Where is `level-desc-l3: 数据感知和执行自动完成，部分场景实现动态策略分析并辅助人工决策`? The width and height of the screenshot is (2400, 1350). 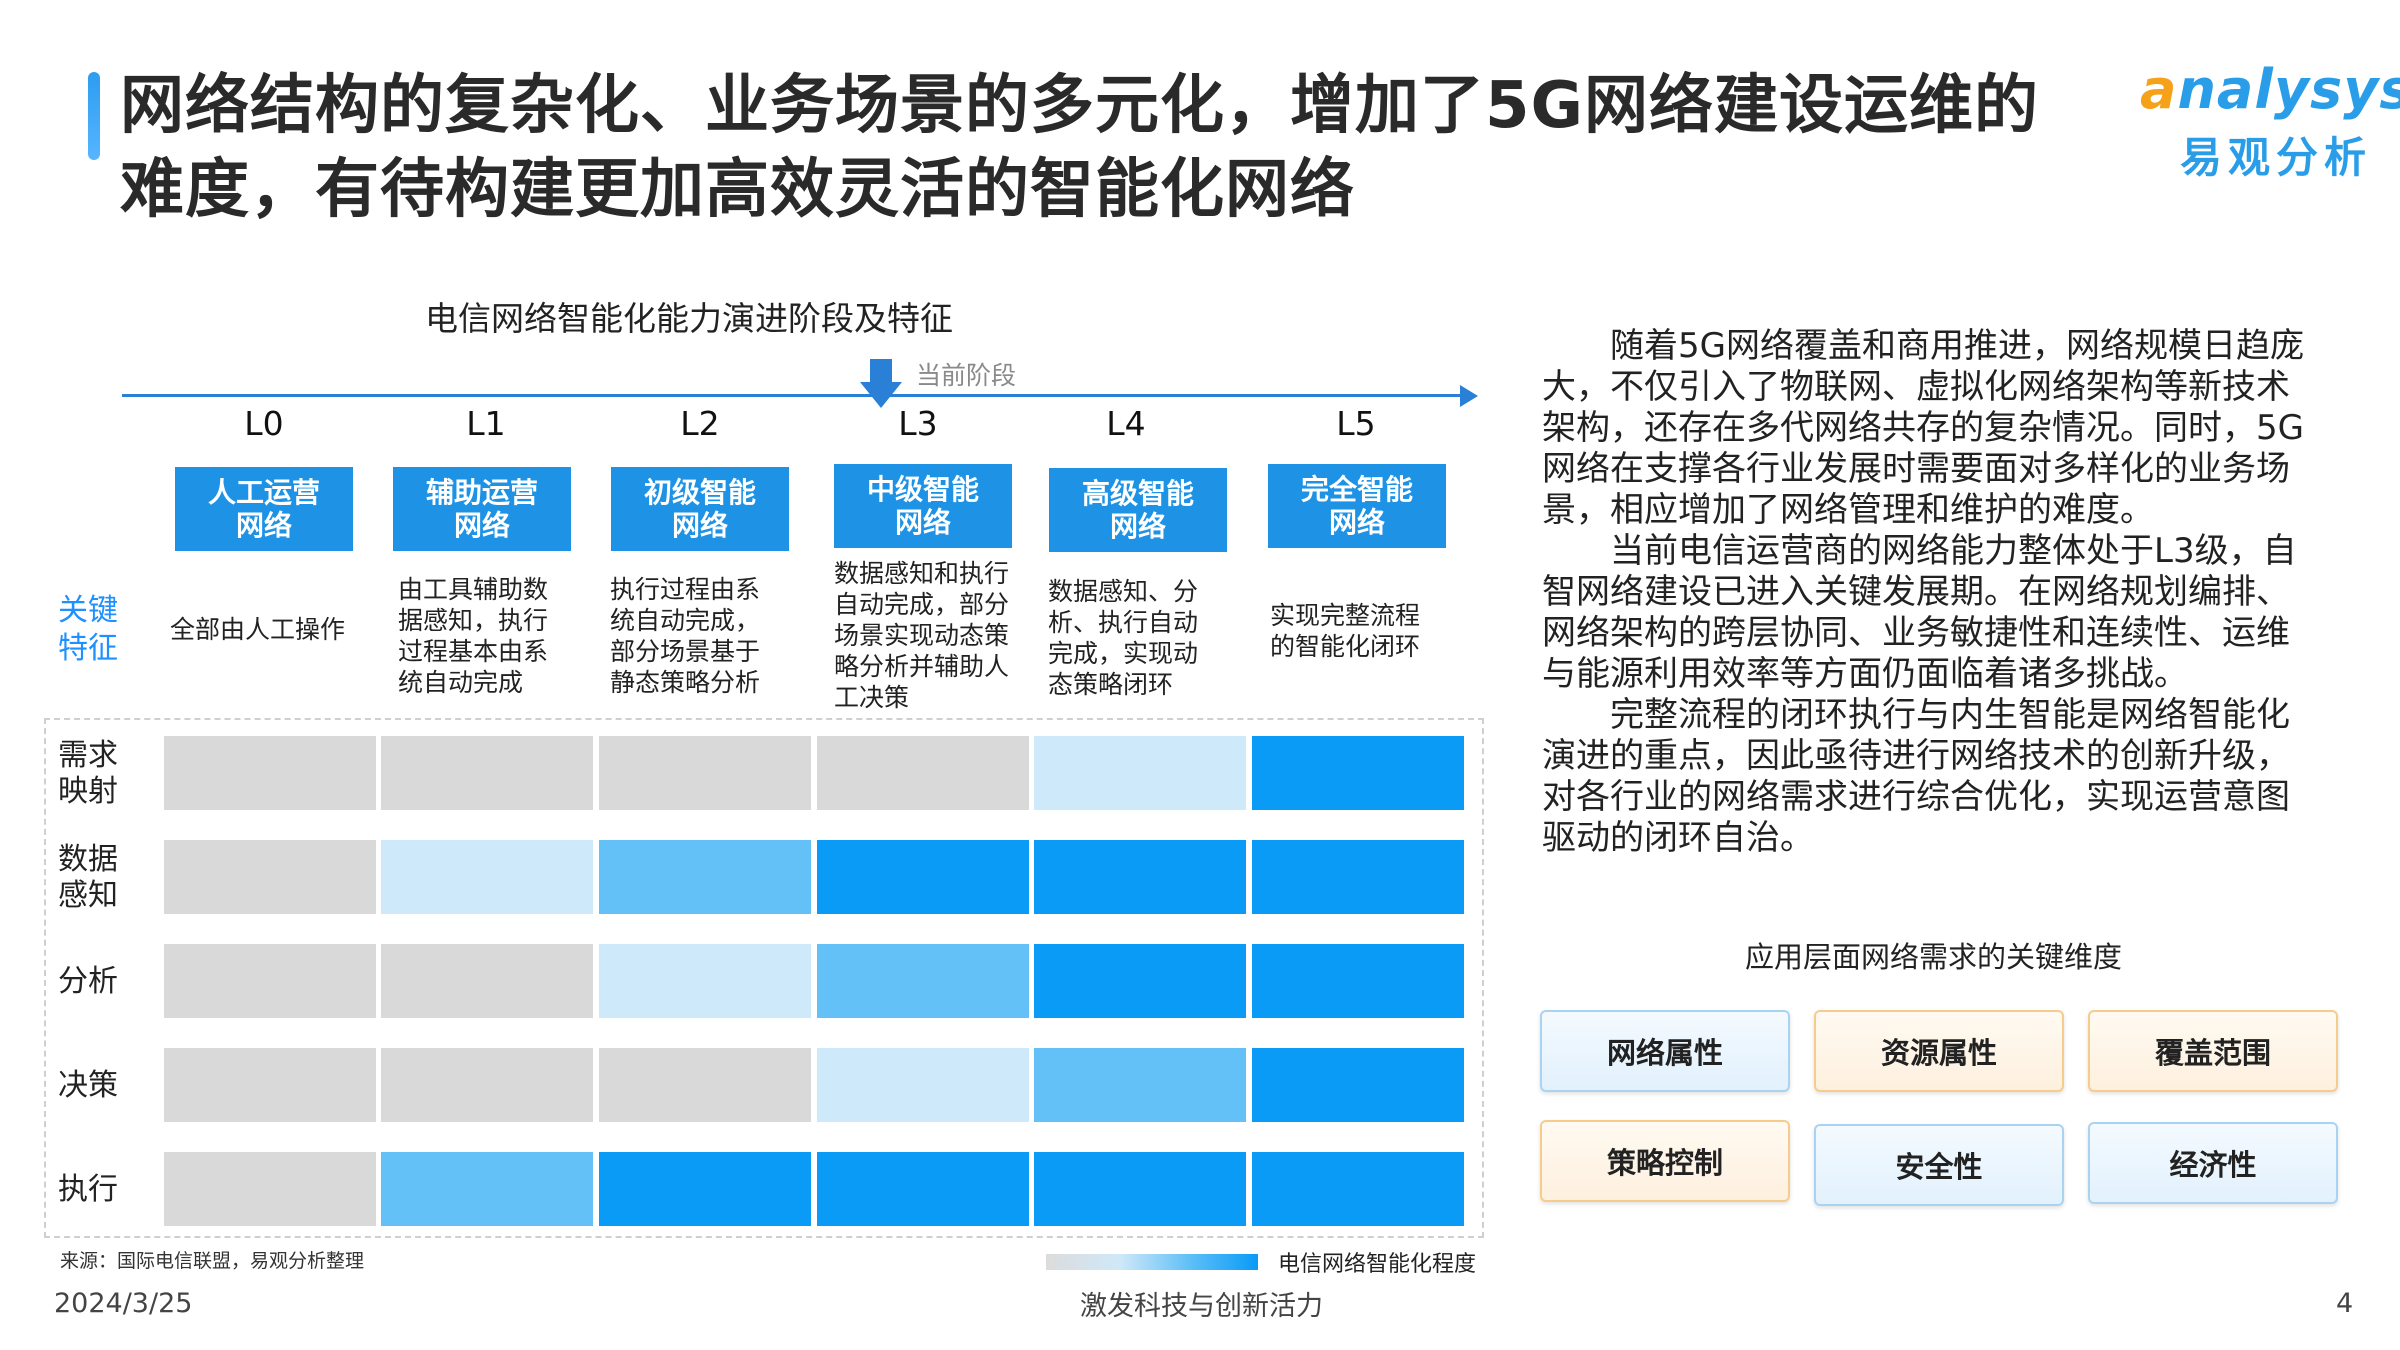
level-desc-l3: 数据感知和执行自动完成，部分场景实现动态策略分析并辅助人工决策 is located at coordinates (922, 635).